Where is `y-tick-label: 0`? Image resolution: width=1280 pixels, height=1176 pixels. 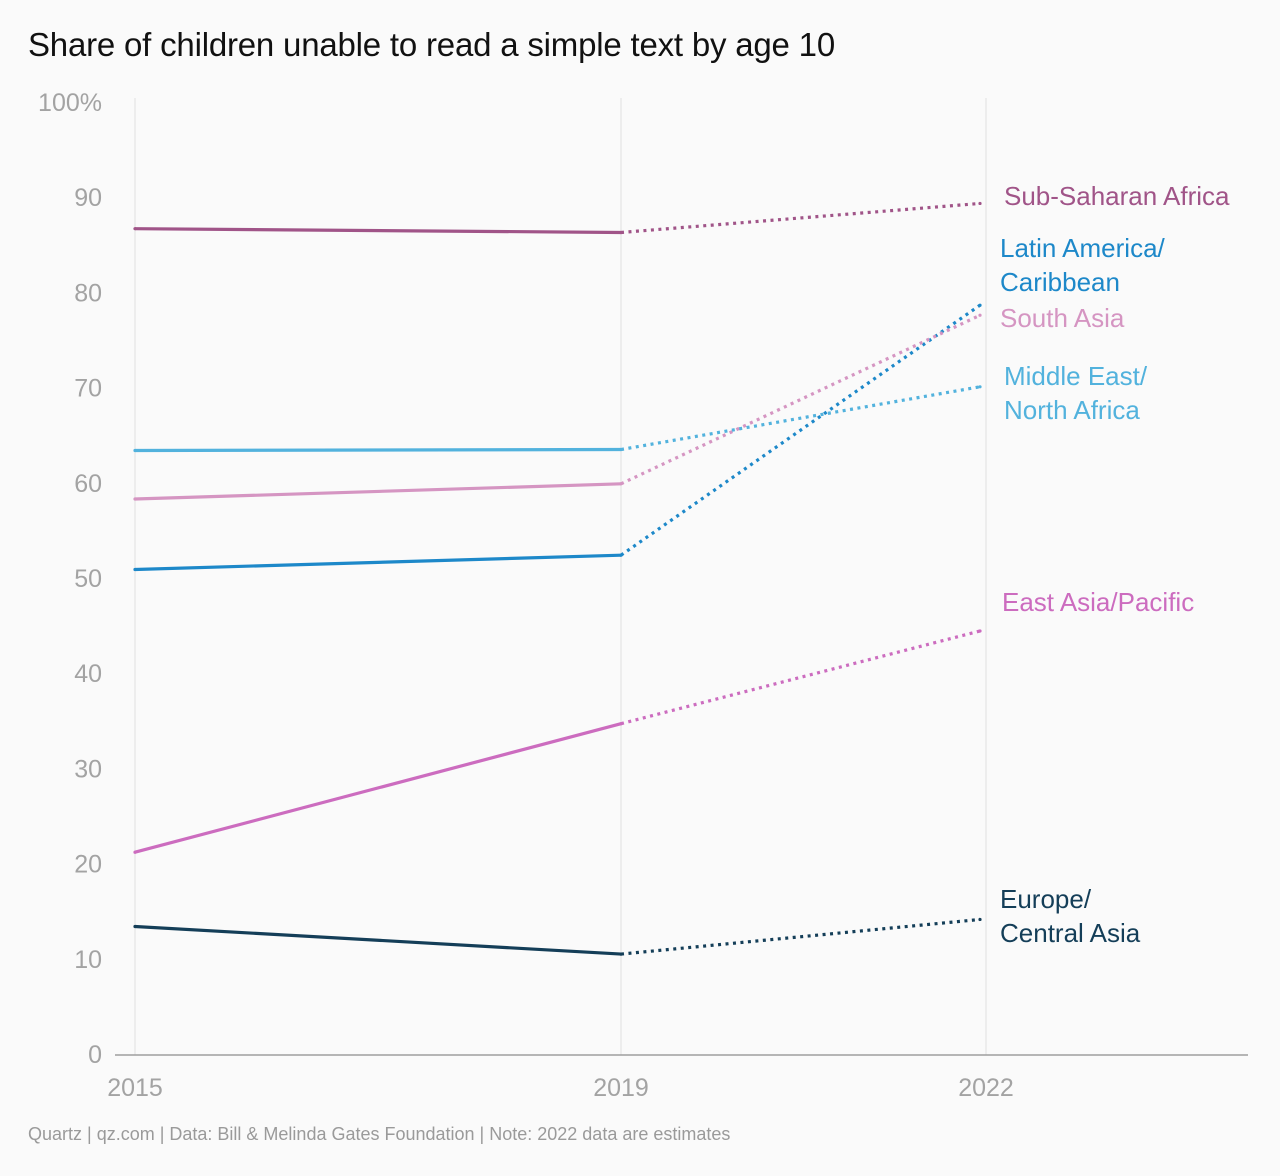 y-tick-label: 0 is located at coordinates (95, 1055).